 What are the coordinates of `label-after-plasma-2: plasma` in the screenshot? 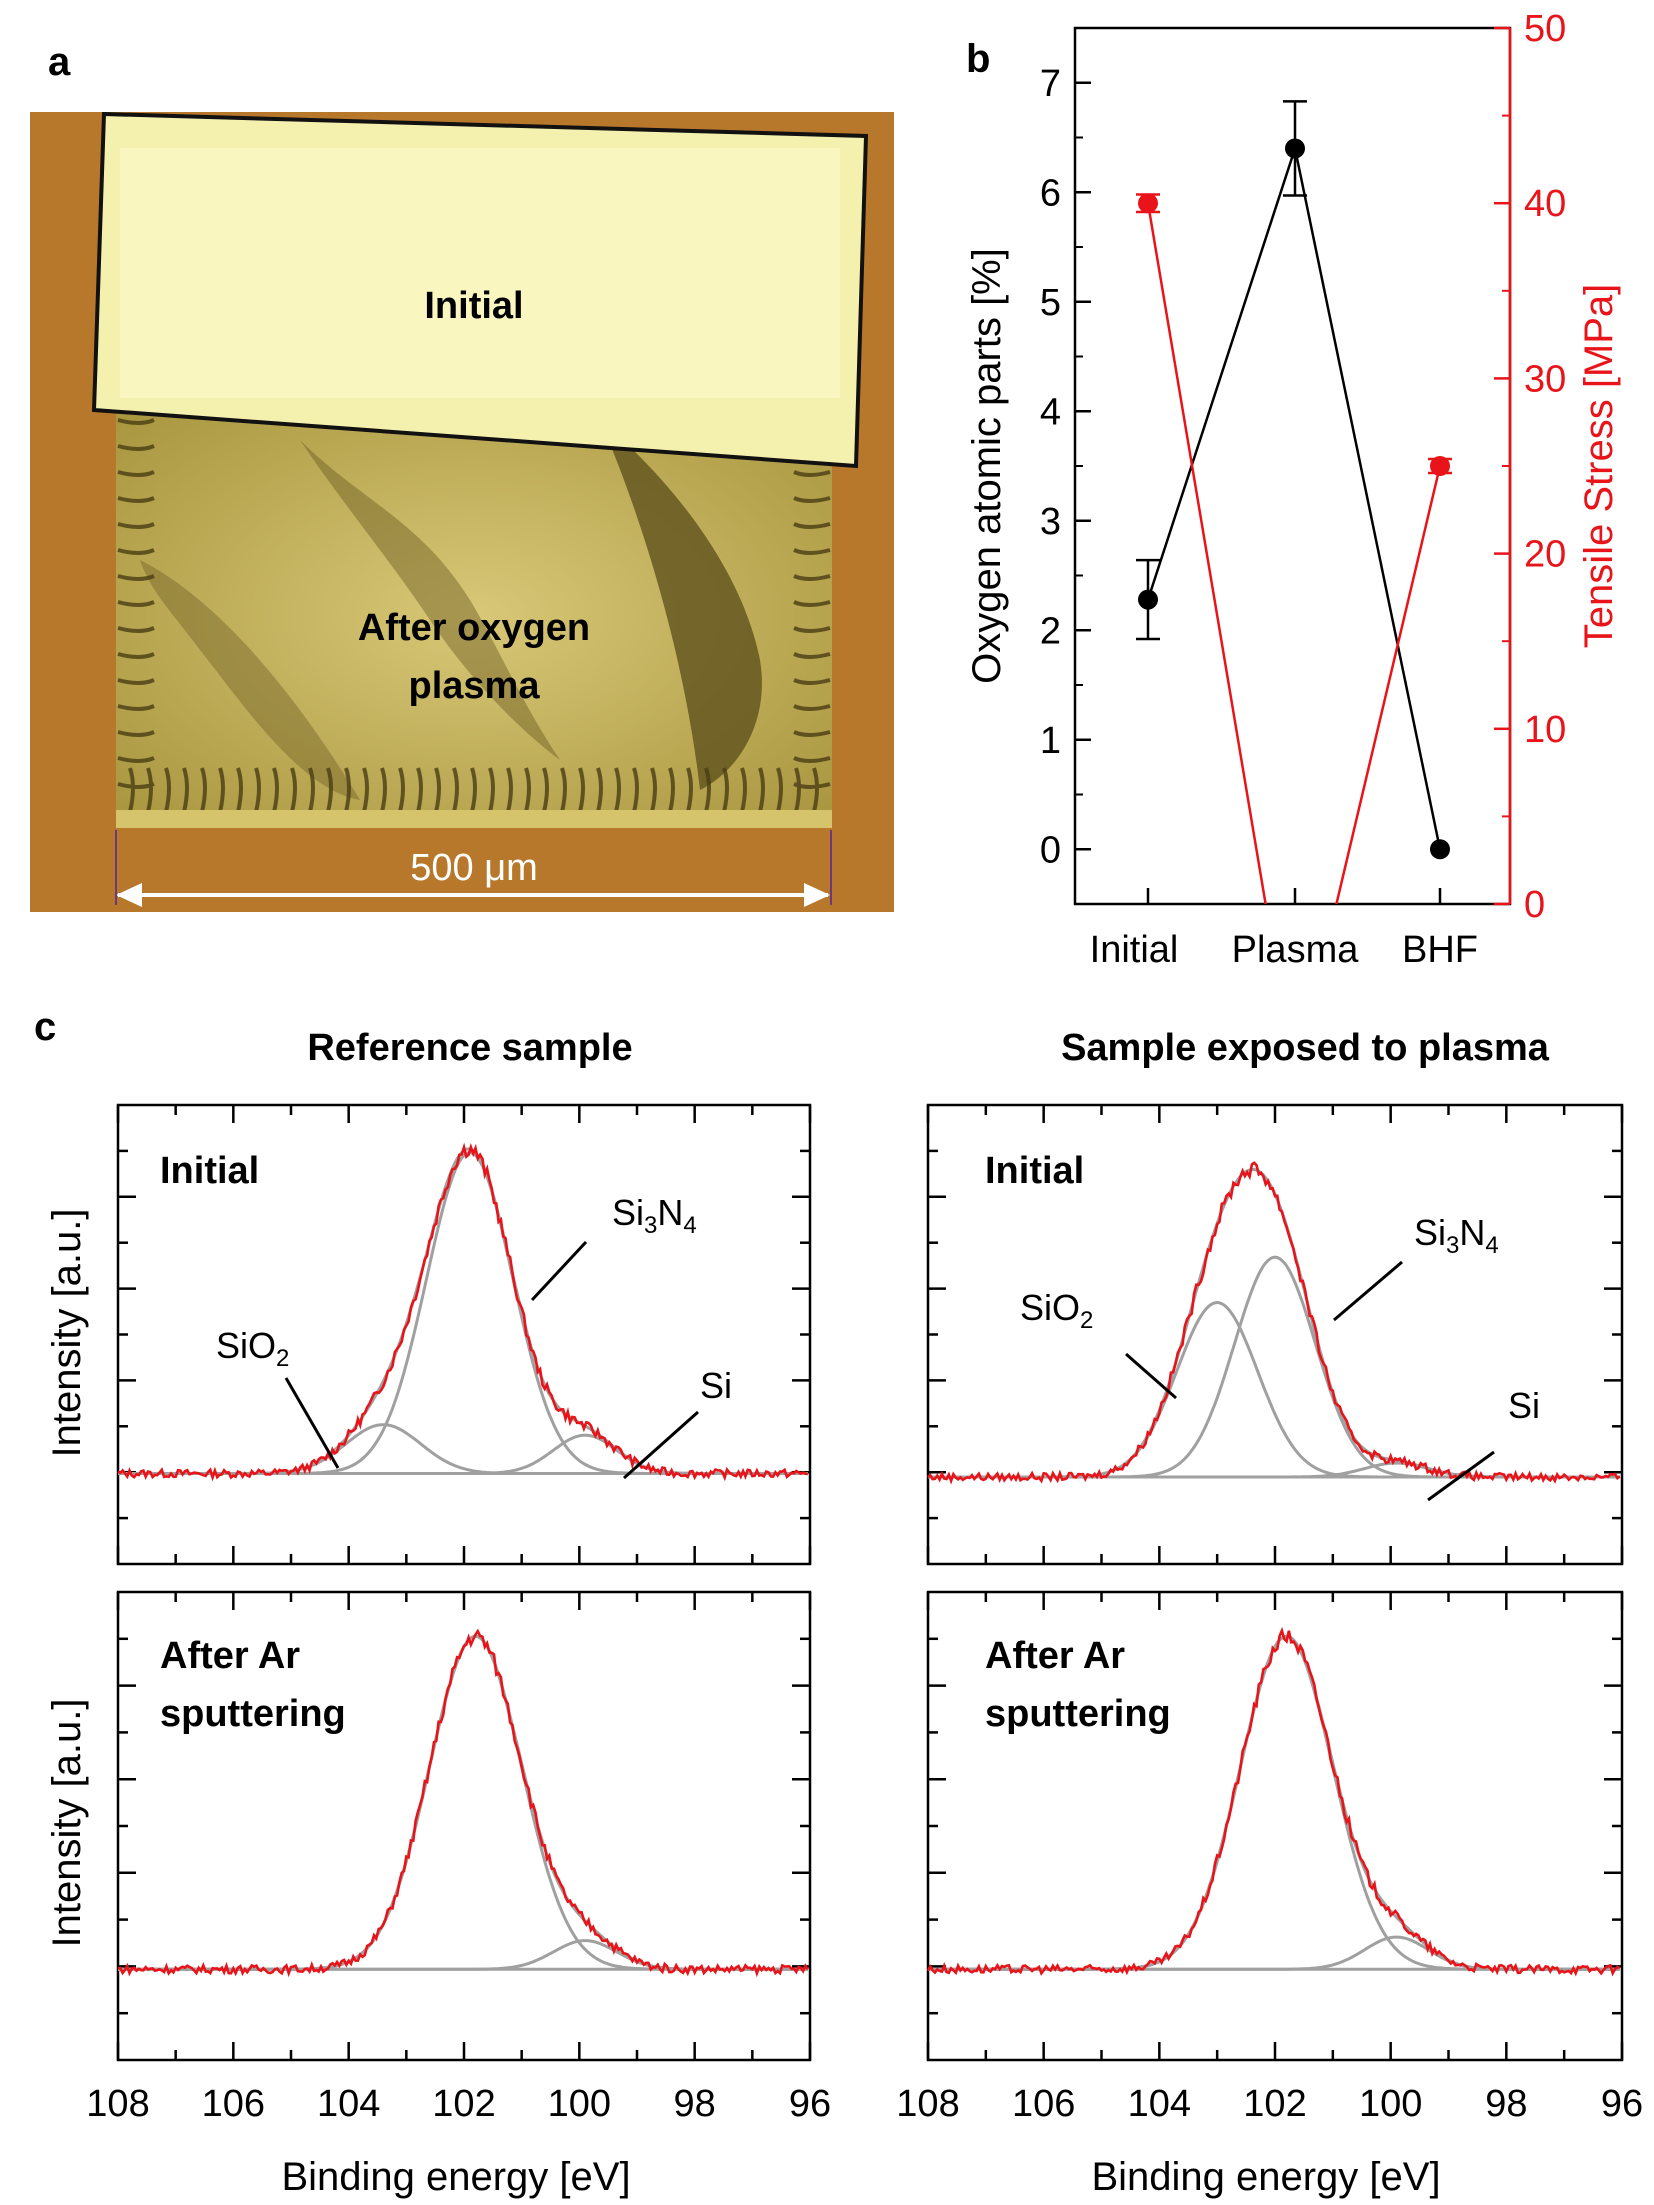 It's located at (475, 686).